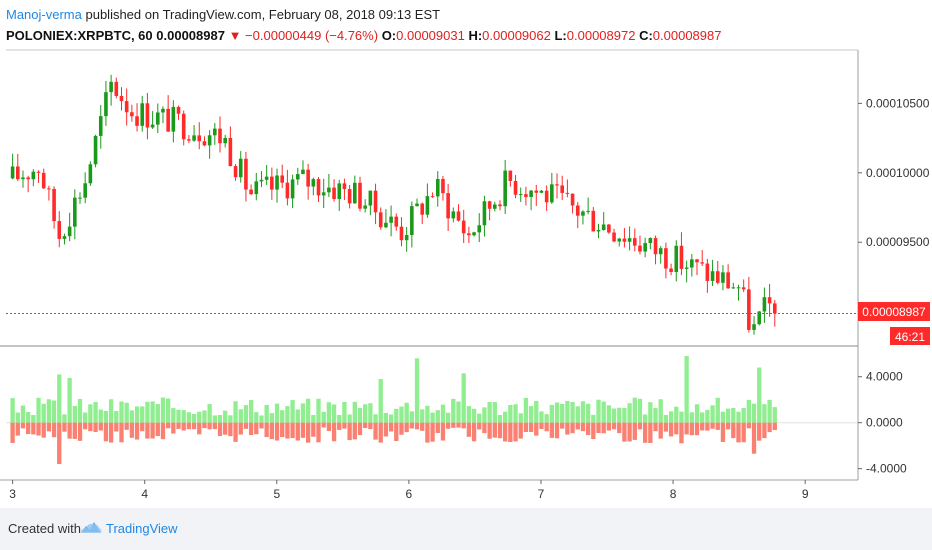  What do you see at coordinates (91, 528) in the screenshot?
I see `tradingview-cloud-icon` at bounding box center [91, 528].